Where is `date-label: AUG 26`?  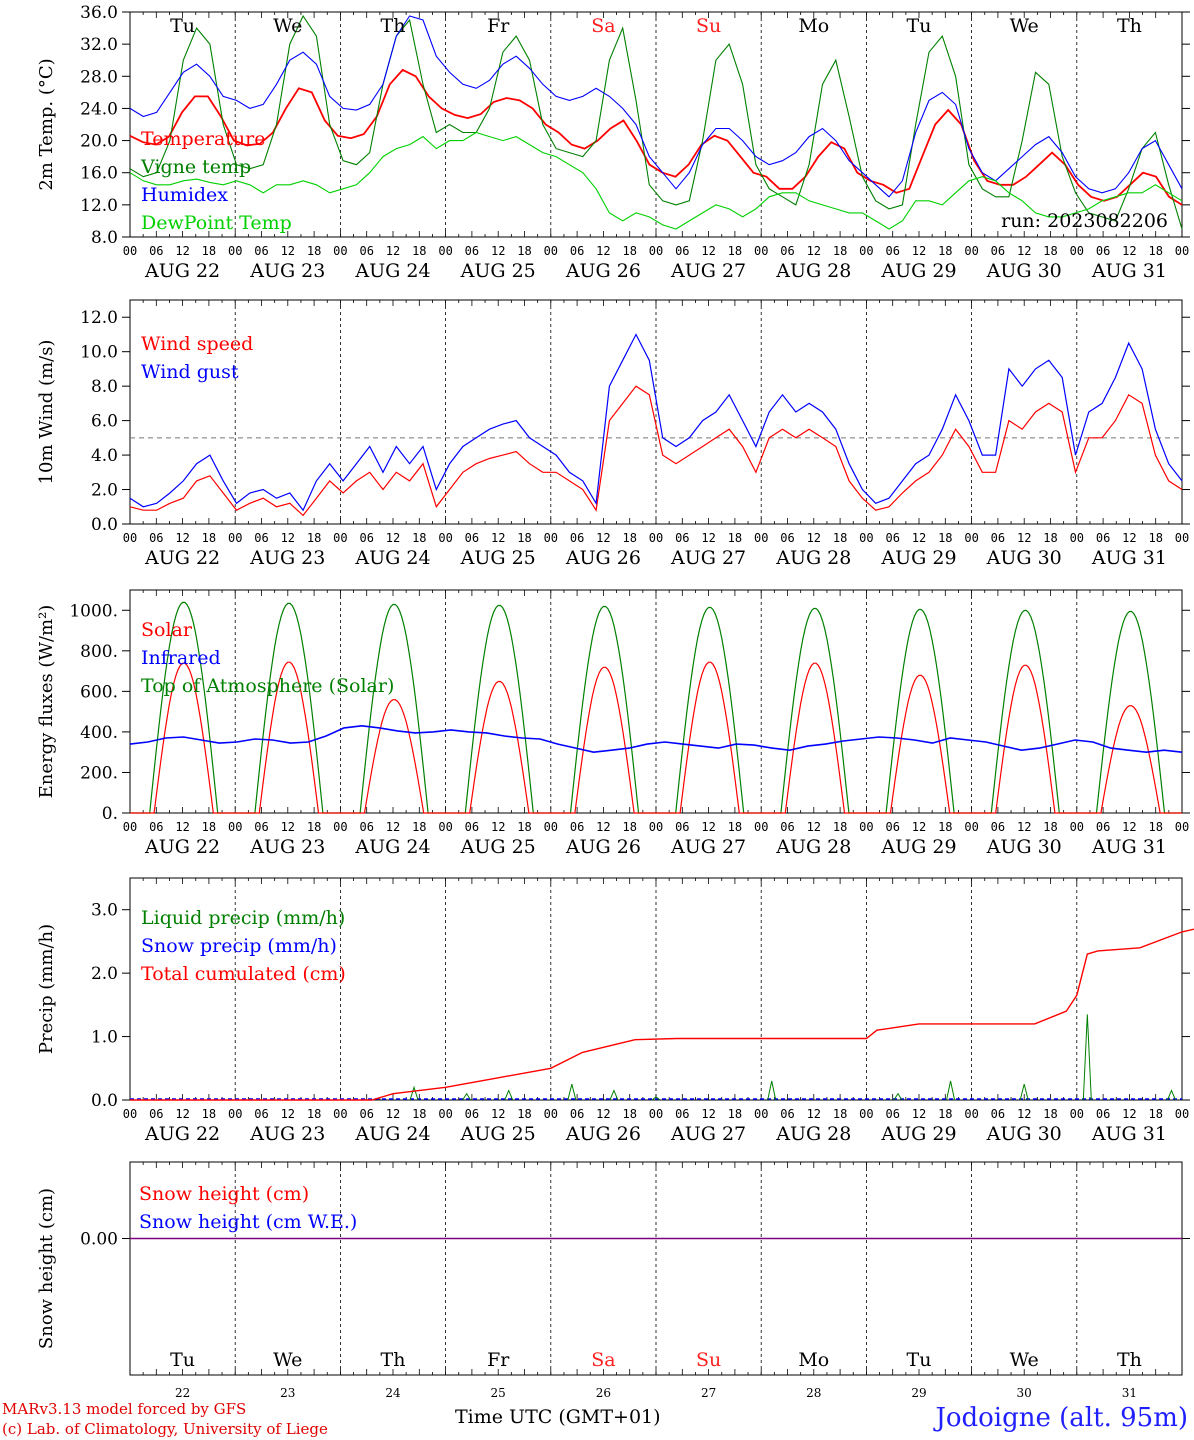 date-label: AUG 26 is located at coordinates (603, 847).